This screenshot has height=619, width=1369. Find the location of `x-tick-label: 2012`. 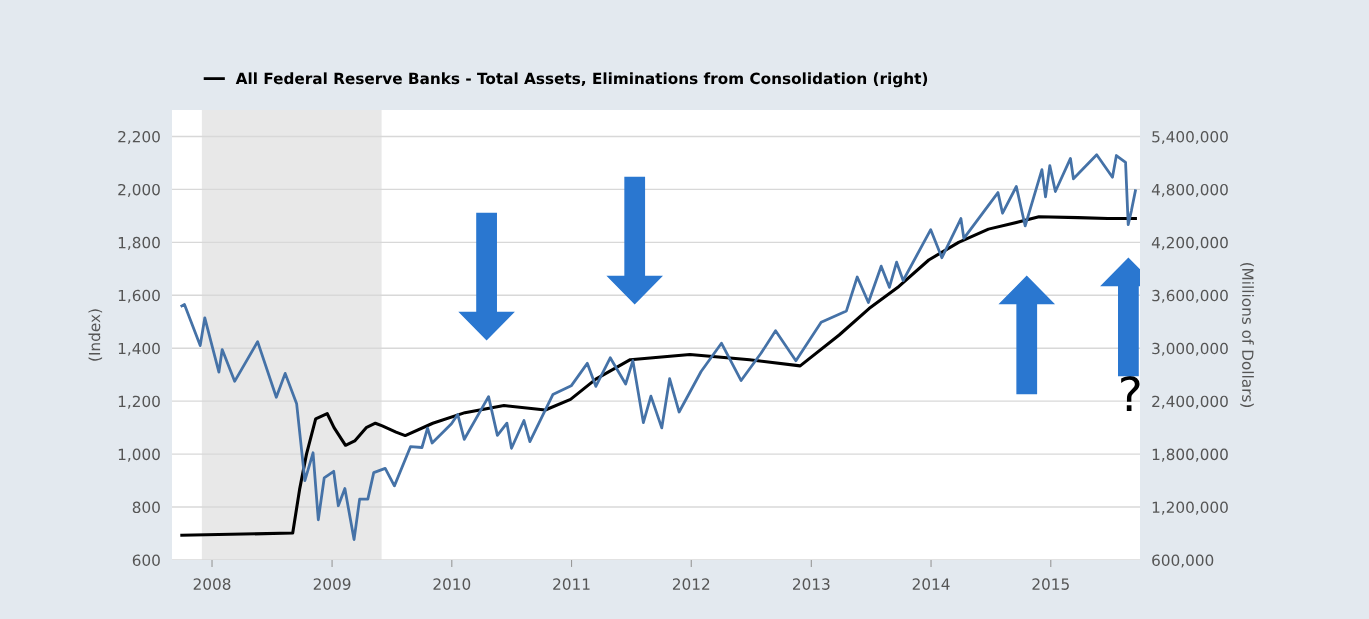

x-tick-label: 2012 is located at coordinates (691, 584).